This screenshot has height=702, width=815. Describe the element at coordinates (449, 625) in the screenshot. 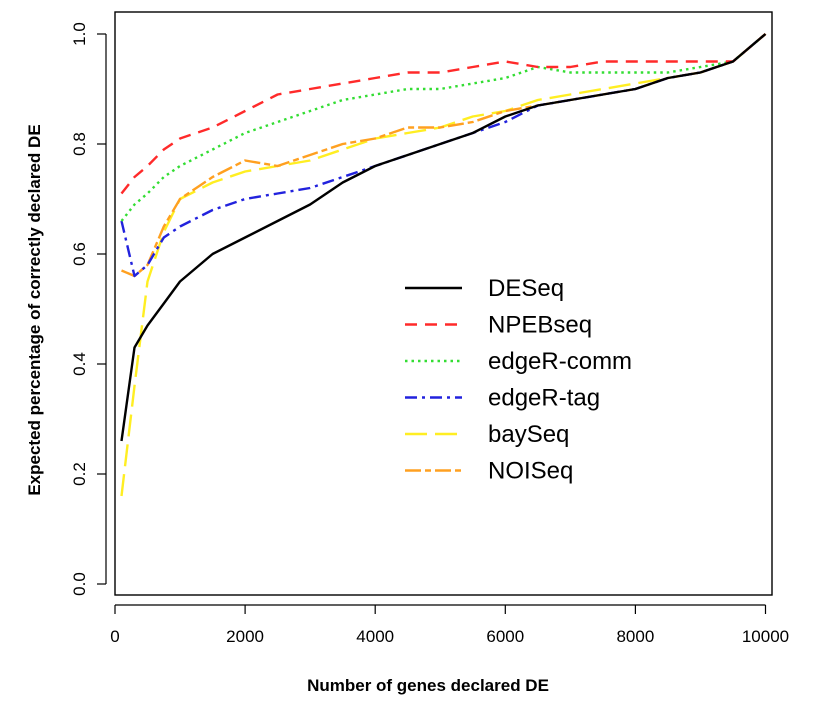

I see `x-axis: 0 2000 4000 6000 8000 10000` at that location.